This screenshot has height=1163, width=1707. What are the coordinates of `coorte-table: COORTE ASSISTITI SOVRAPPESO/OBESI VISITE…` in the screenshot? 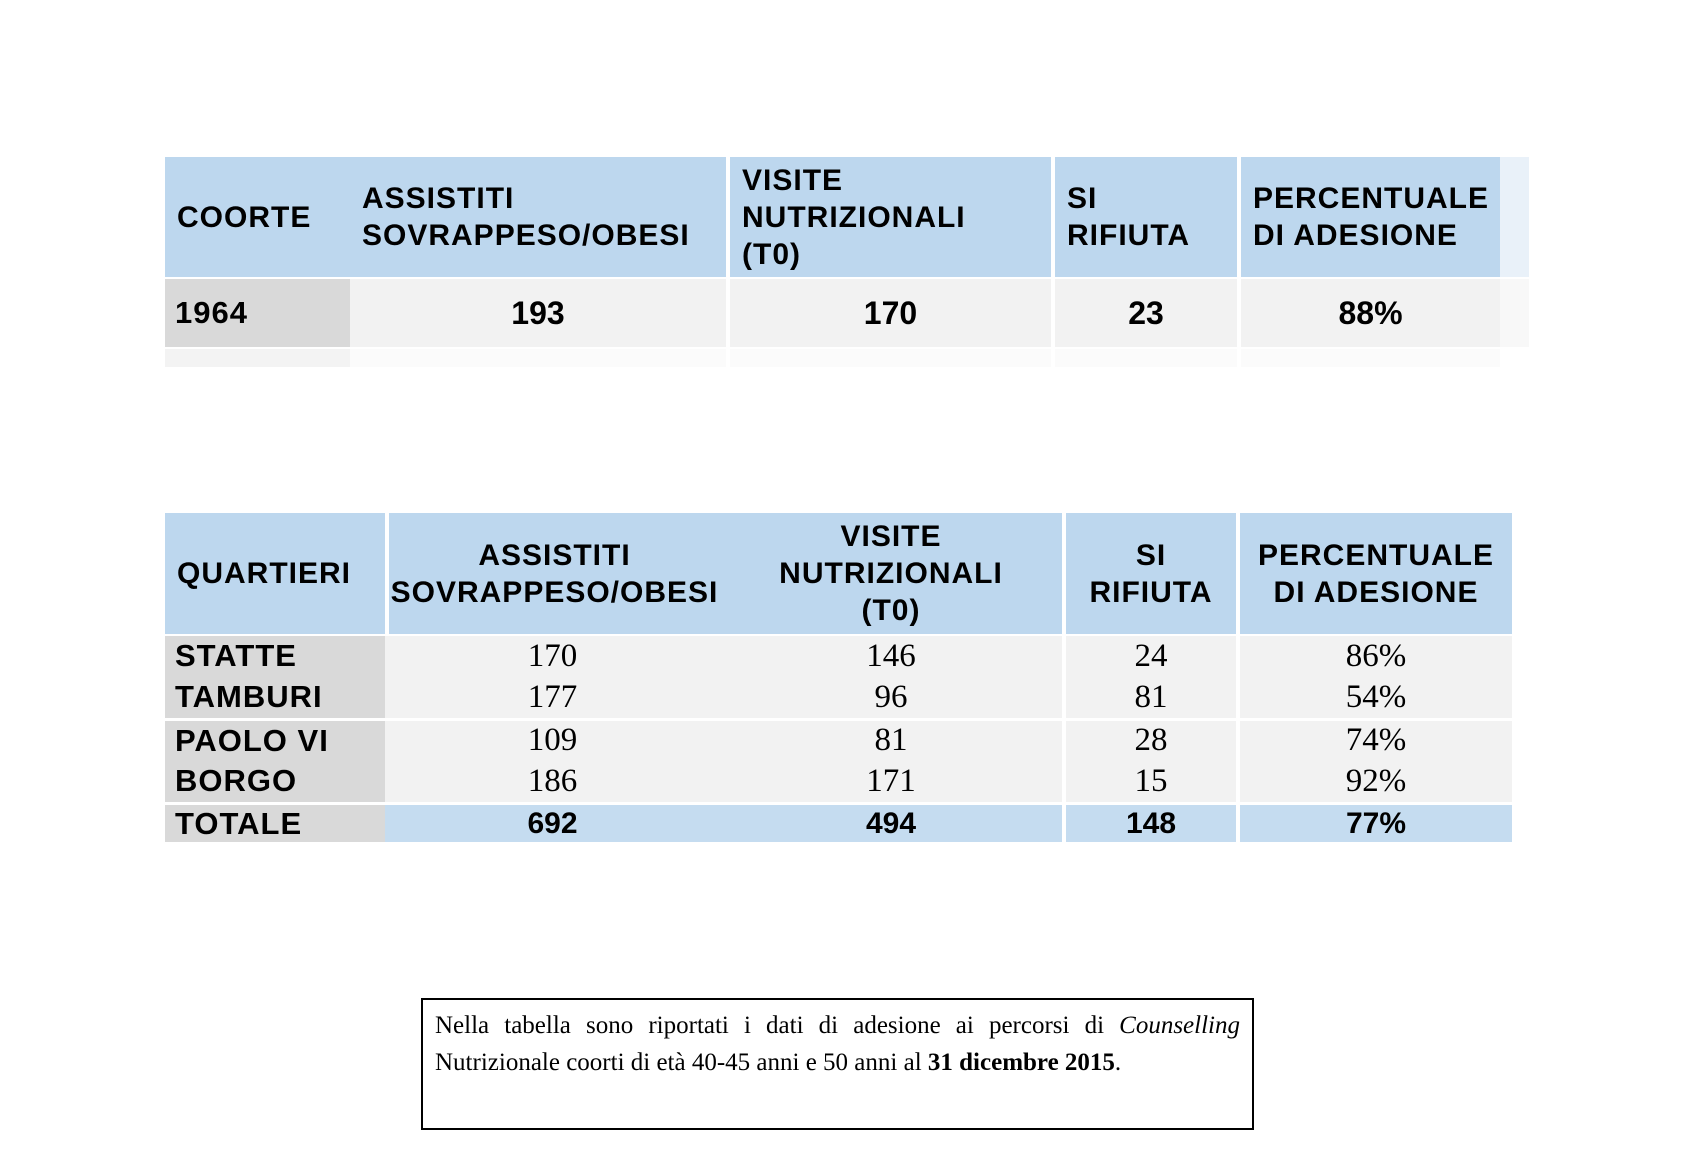 It's located at (832, 262).